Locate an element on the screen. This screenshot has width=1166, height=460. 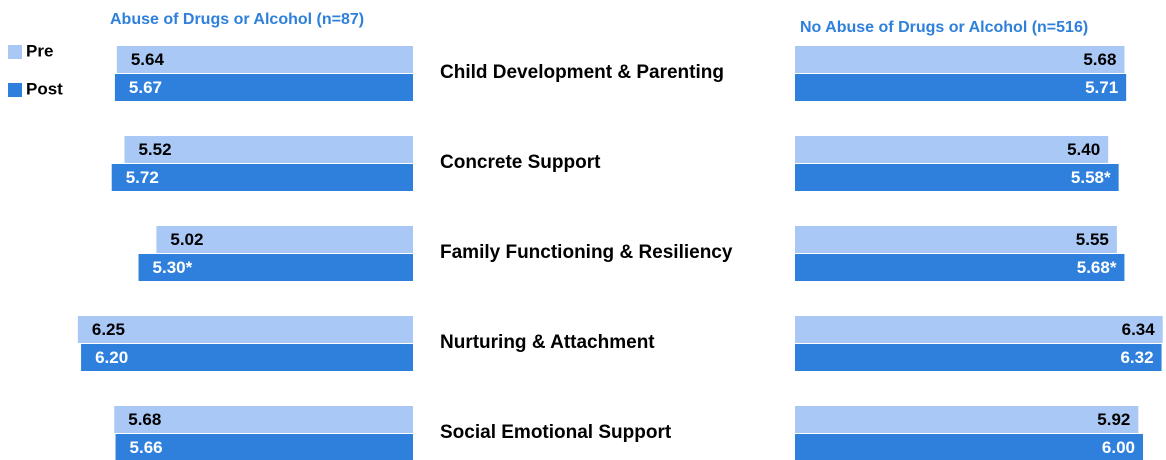
legend-label: Post is located at coordinates (44, 88).